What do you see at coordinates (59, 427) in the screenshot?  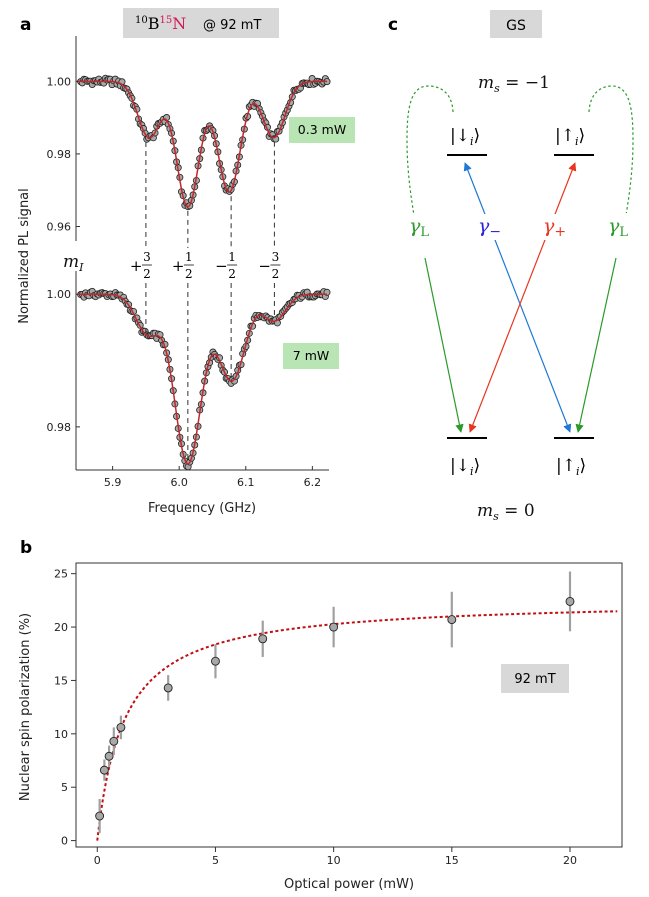 I see `panel-a-bottom-ytick-label: 0.98` at bounding box center [59, 427].